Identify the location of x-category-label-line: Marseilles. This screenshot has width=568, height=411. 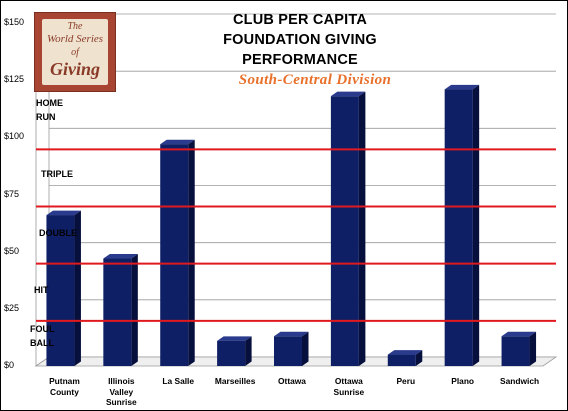
(235, 381).